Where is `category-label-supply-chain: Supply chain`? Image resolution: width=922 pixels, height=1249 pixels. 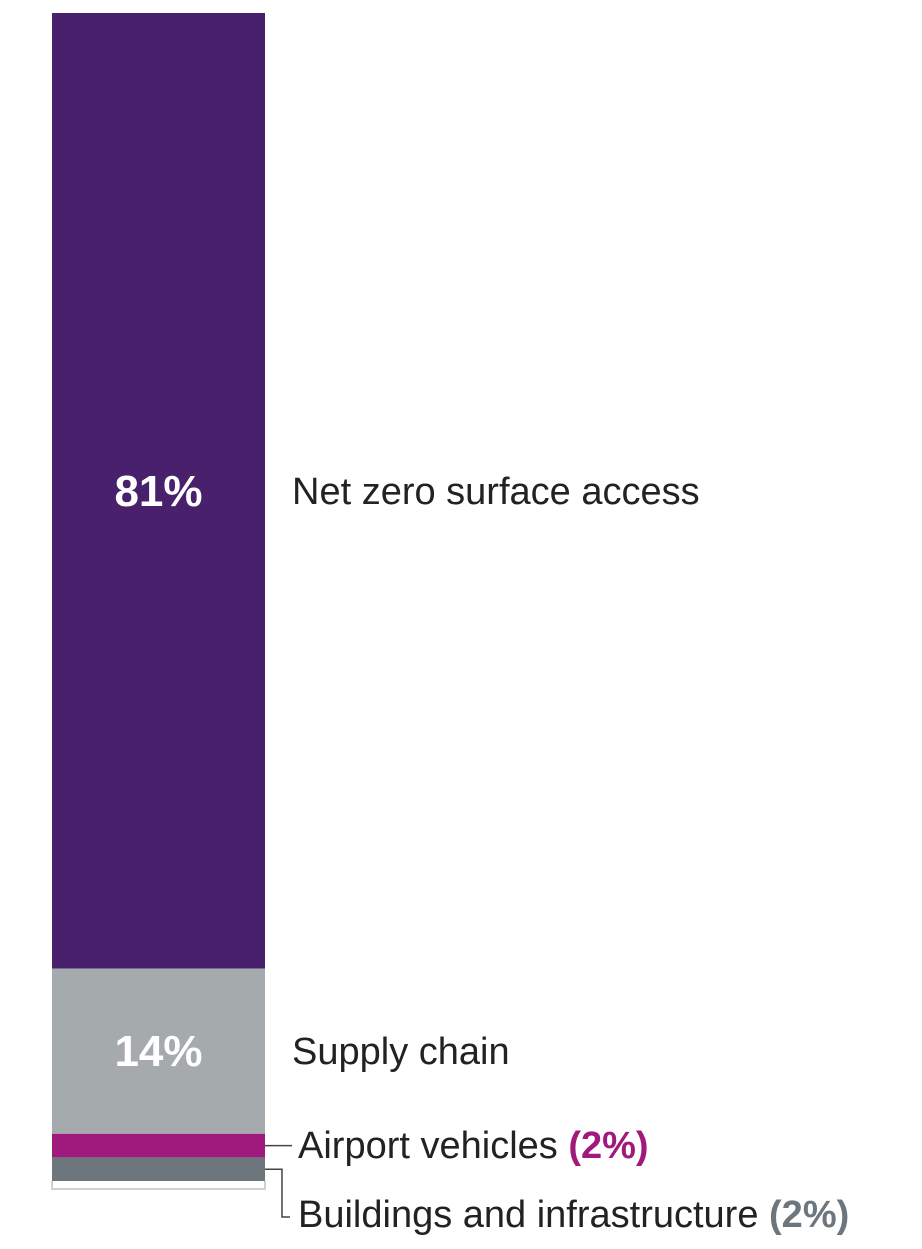 category-label-supply-chain: Supply chain is located at coordinates (401, 1052).